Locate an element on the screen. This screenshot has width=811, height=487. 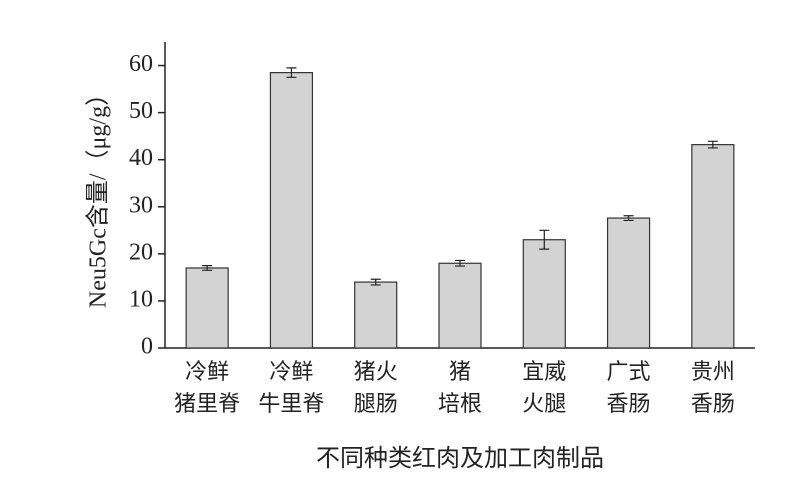
x-tick-label: 猪火 腿肠 is located at coordinates (375, 387).